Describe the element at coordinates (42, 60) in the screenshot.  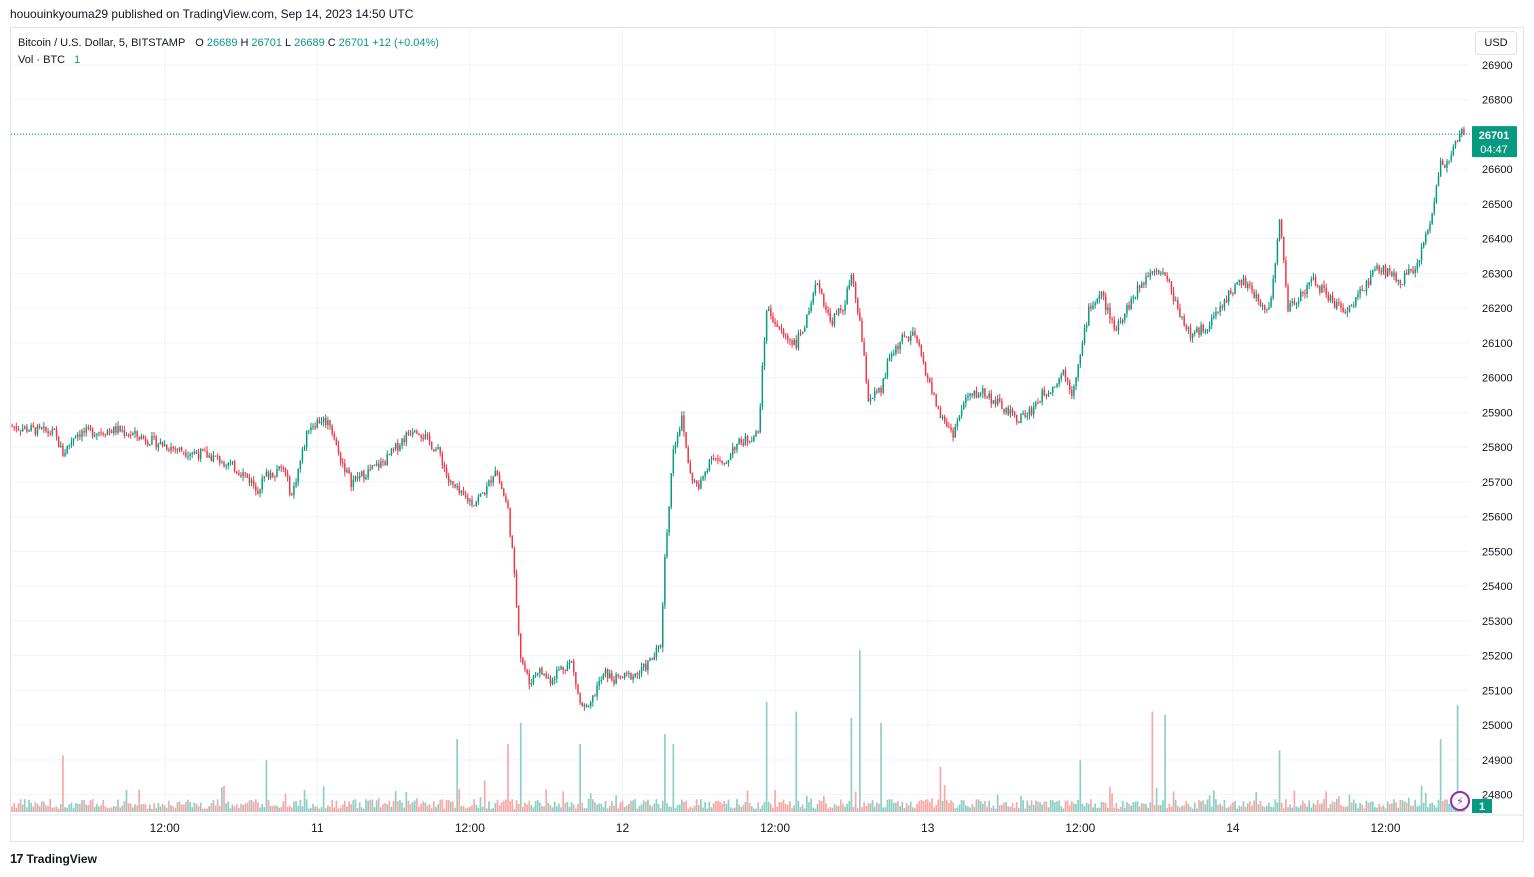
I see `volume-label: Vol · BTC` at that location.